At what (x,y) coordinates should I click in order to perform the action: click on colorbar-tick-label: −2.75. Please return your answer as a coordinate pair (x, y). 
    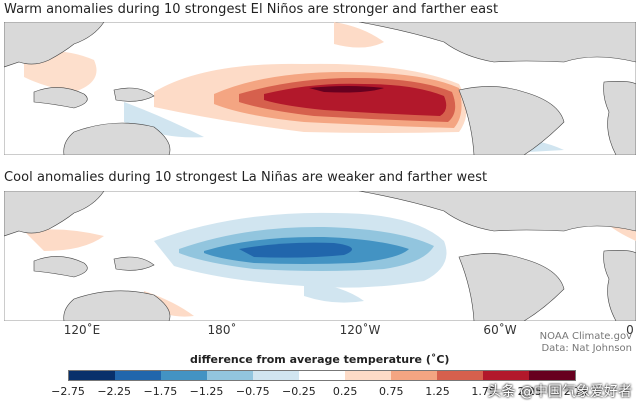
    Looking at the image, I should click on (68, 391).